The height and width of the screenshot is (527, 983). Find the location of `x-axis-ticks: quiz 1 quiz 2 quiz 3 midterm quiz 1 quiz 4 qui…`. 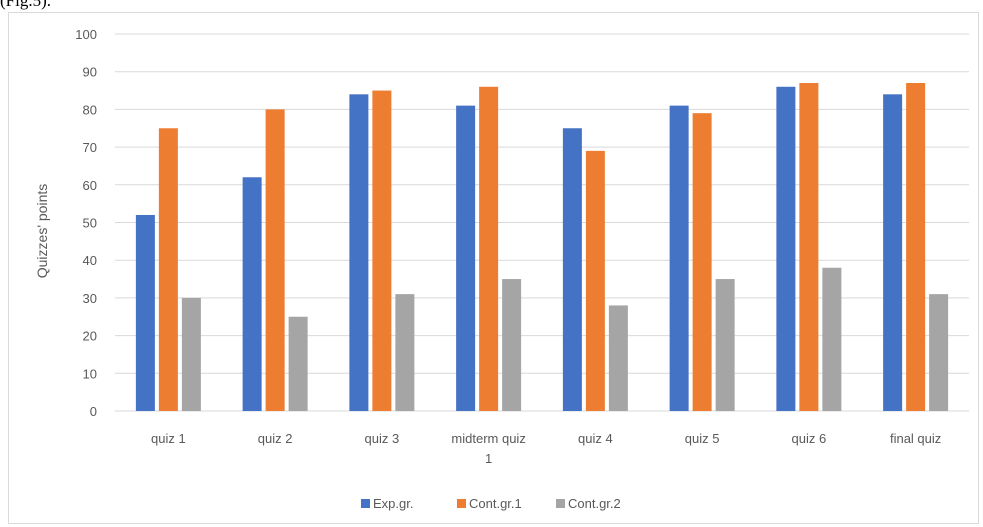

x-axis-ticks: quiz 1 quiz 2 quiz 3 midterm quiz 1 quiz 4 qui… is located at coordinates (546, 448).